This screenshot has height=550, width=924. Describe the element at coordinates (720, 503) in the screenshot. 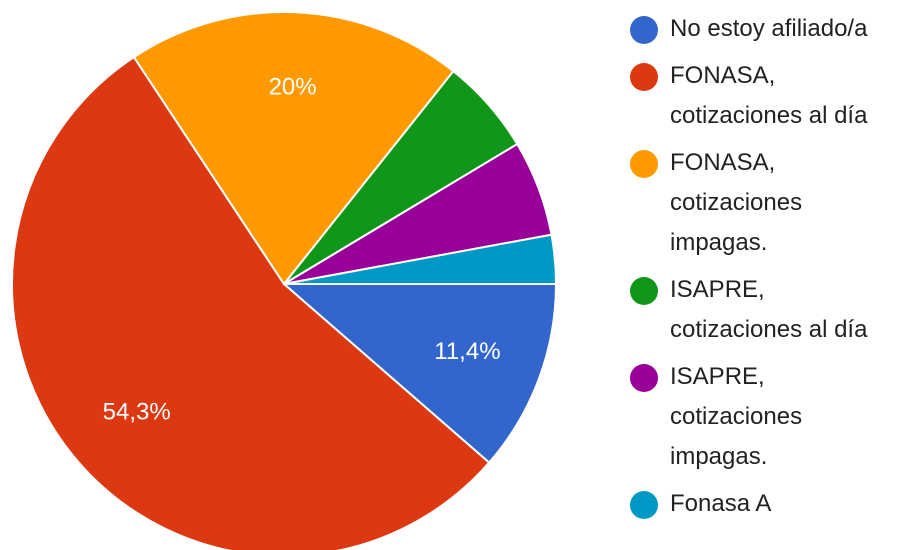

I see `legend-label: Fonasa A` at that location.